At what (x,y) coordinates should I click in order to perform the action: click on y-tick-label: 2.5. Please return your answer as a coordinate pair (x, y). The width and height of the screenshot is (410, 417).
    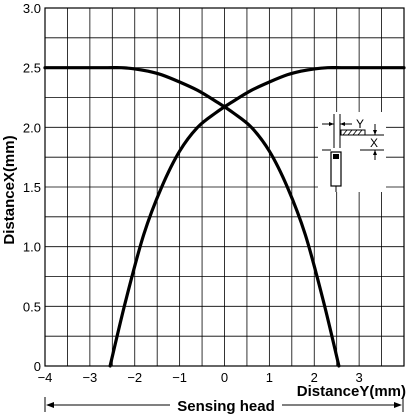
    Looking at the image, I should click on (32, 68).